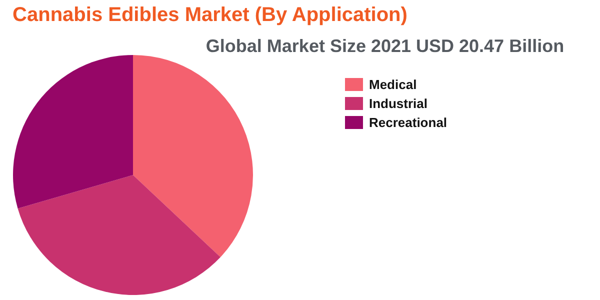 This screenshot has width=600, height=300. Describe the element at coordinates (385, 46) in the screenshot. I see `chart-subtitle: Global Market Size 2021 USD 20.47 Billion` at that location.